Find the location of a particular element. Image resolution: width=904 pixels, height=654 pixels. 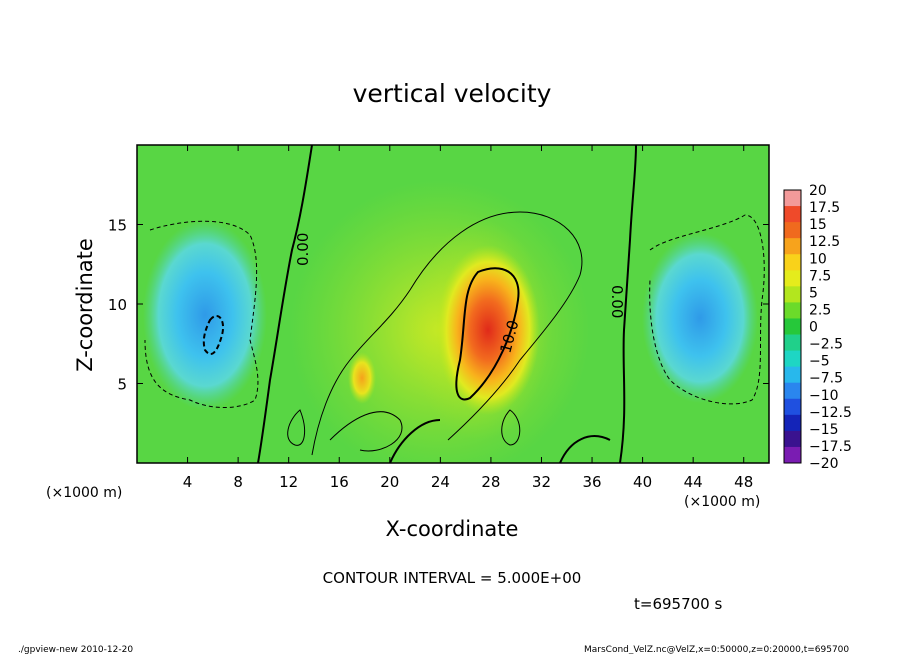

colorbar-label: 2.5 is located at coordinates (820, 310).